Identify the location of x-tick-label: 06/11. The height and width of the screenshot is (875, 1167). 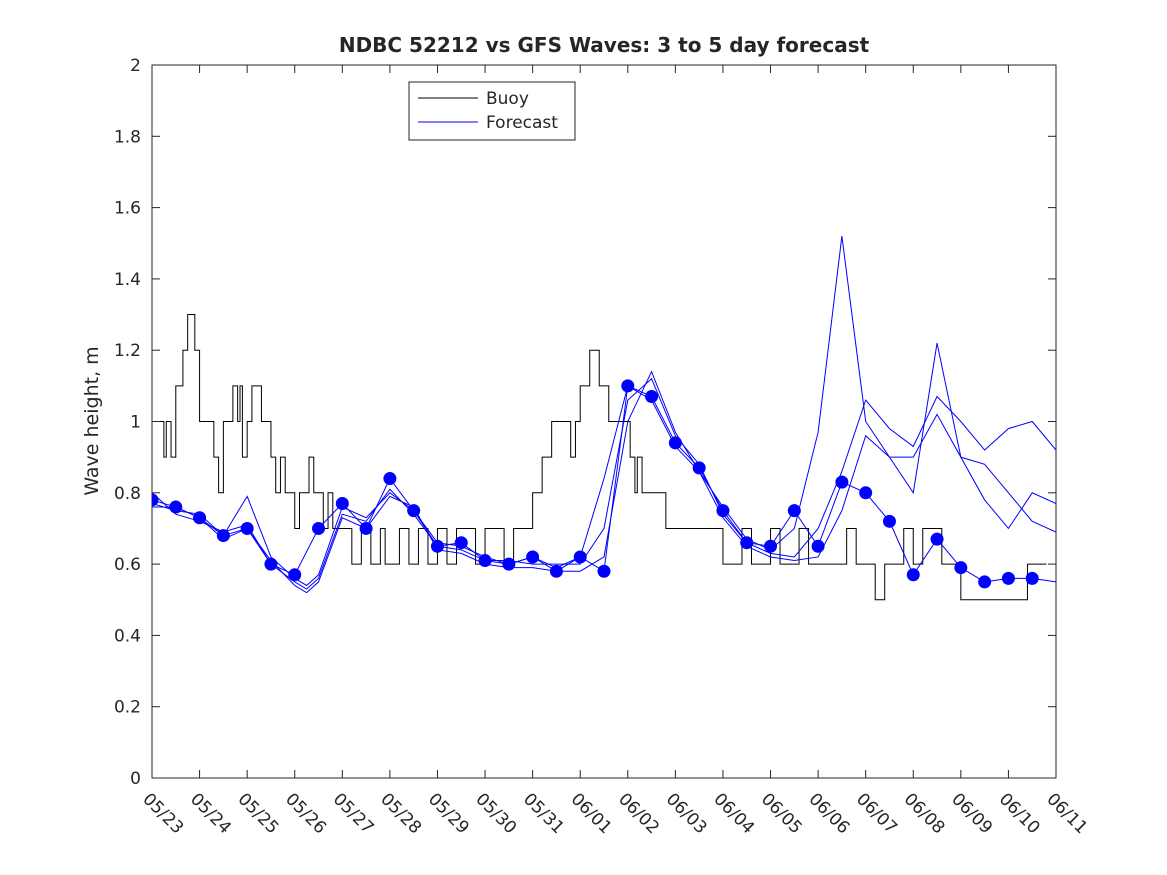
(1066, 813).